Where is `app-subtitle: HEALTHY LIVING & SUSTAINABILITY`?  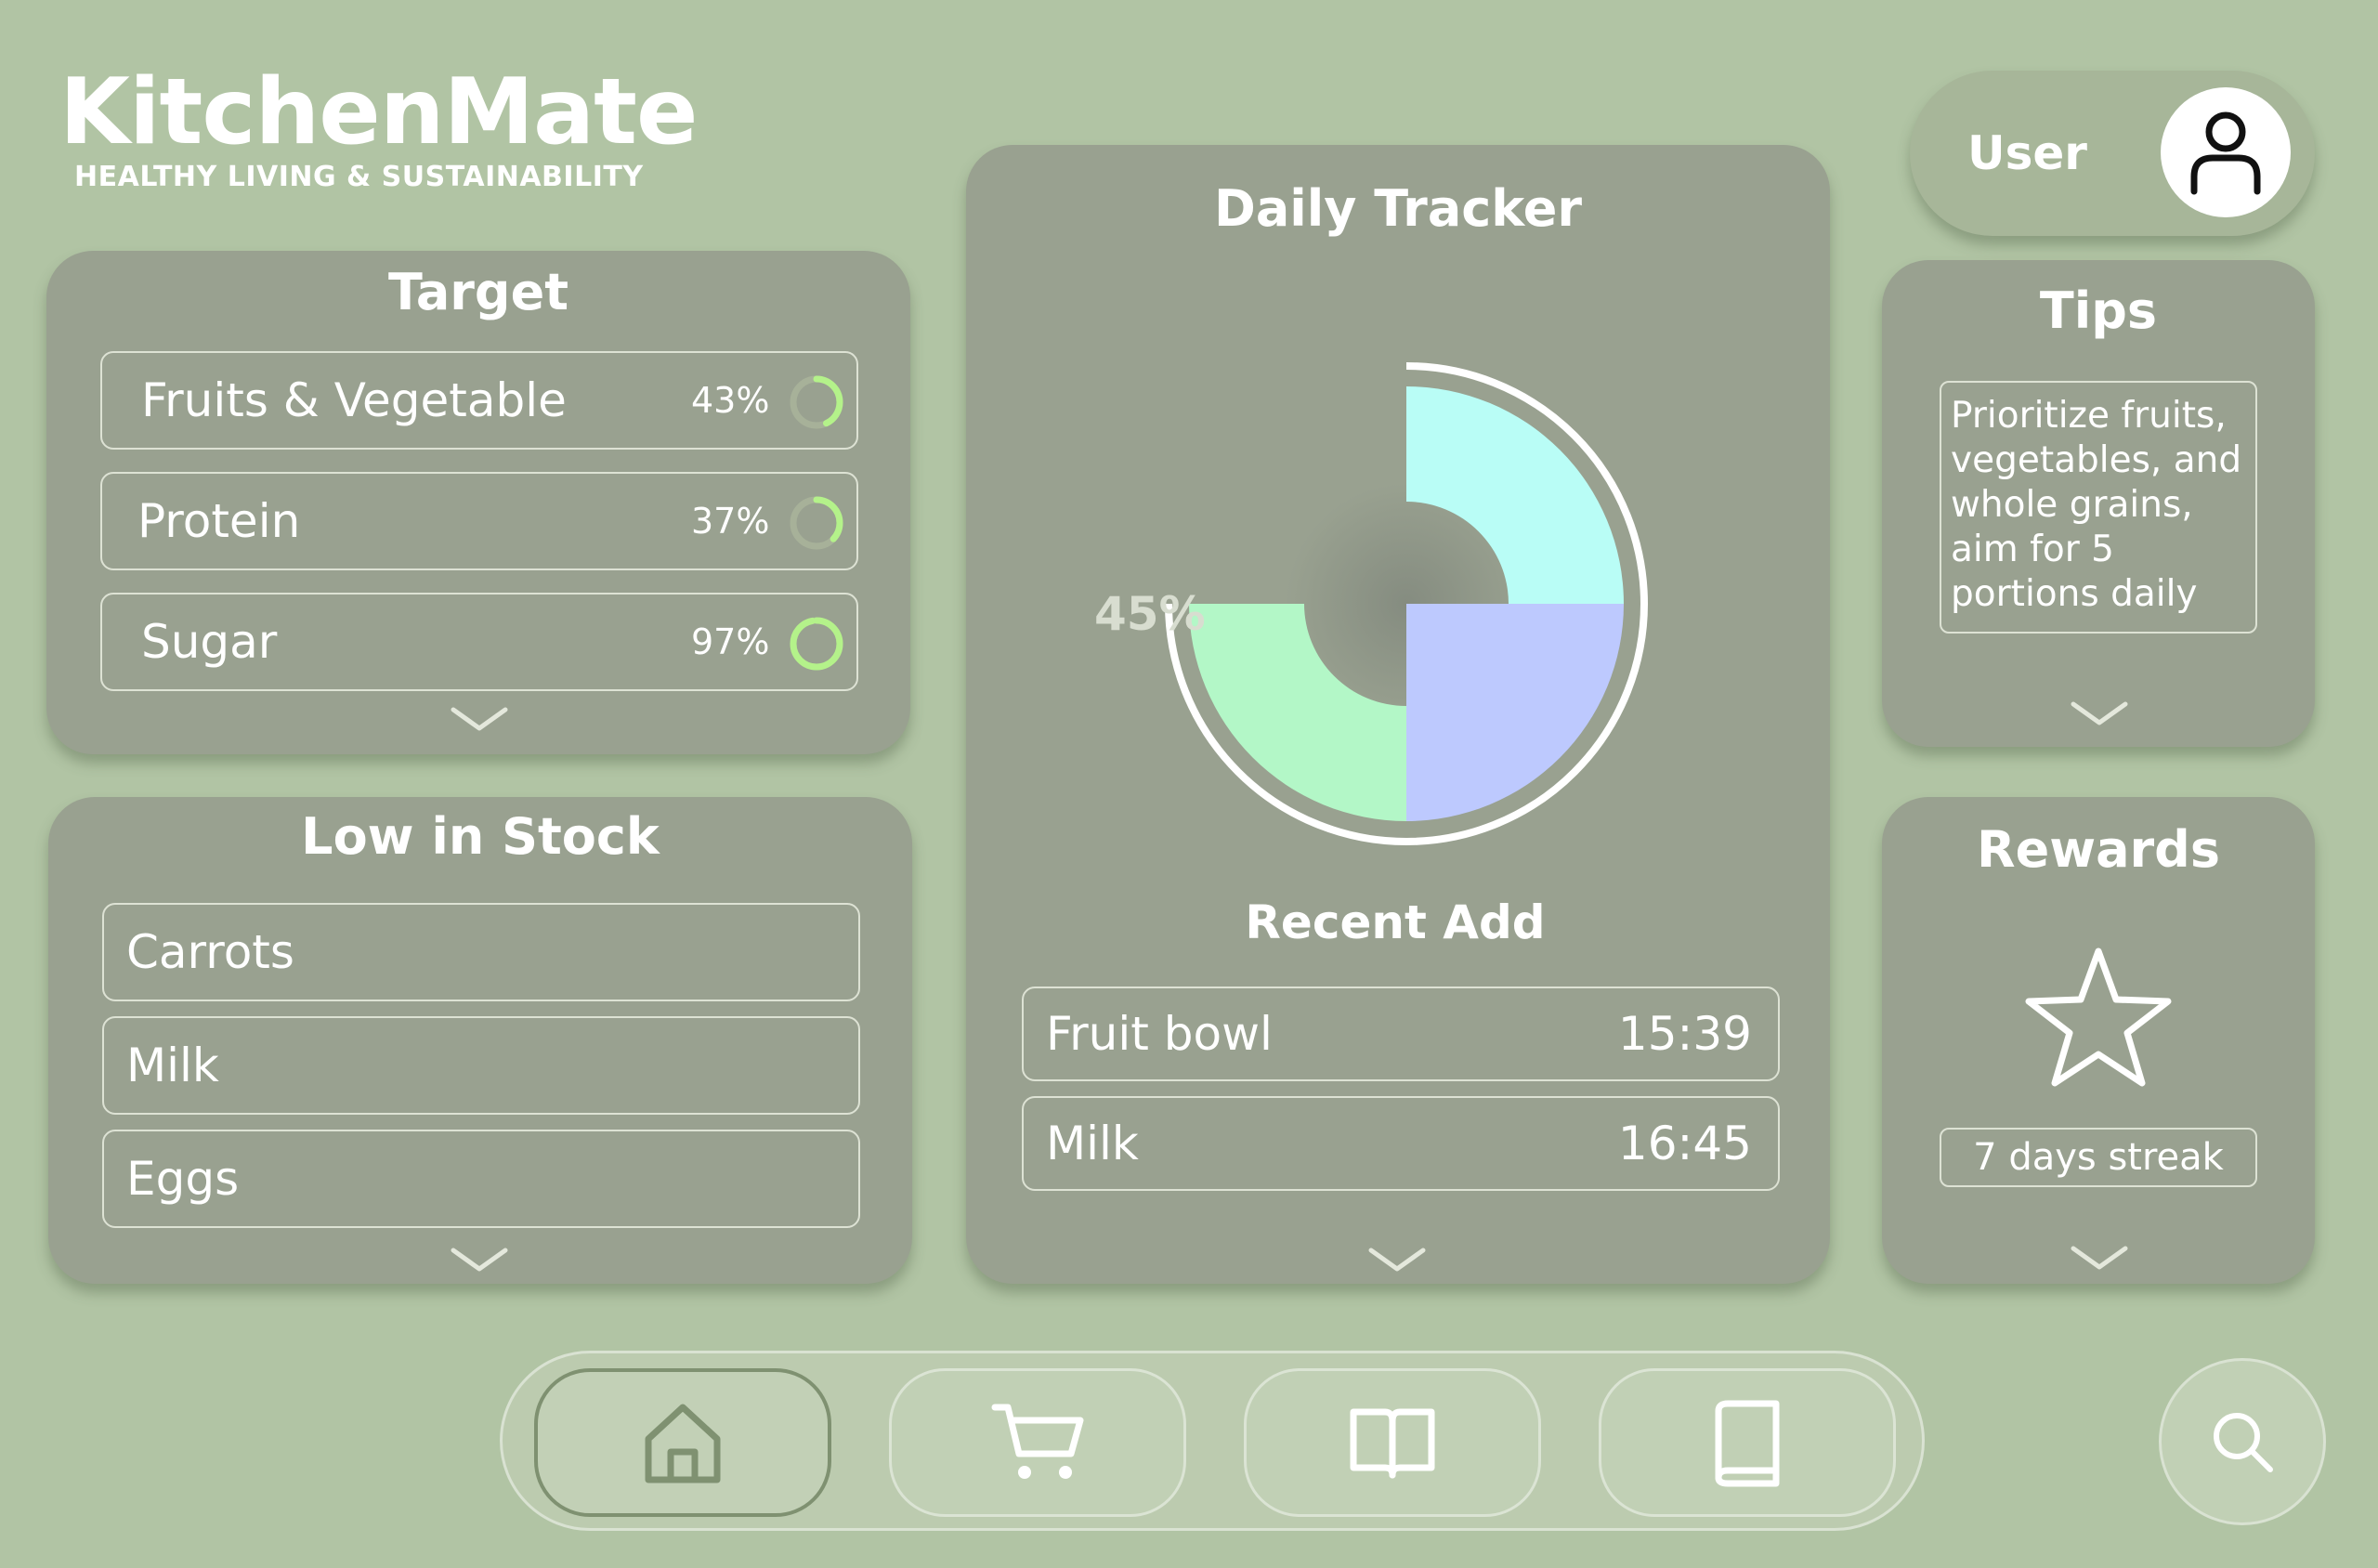
app-subtitle: HEALTHY LIVING & SUSTAINABILITY is located at coordinates (359, 177).